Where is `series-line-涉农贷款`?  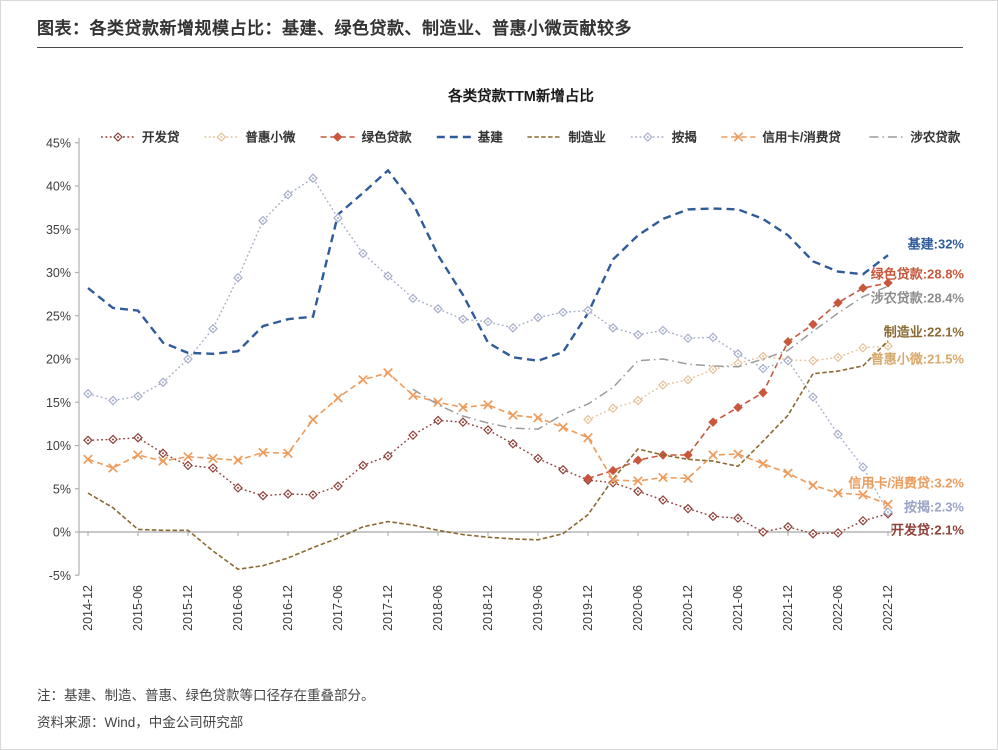
series-line-涉农贷款 is located at coordinates (650, 357).